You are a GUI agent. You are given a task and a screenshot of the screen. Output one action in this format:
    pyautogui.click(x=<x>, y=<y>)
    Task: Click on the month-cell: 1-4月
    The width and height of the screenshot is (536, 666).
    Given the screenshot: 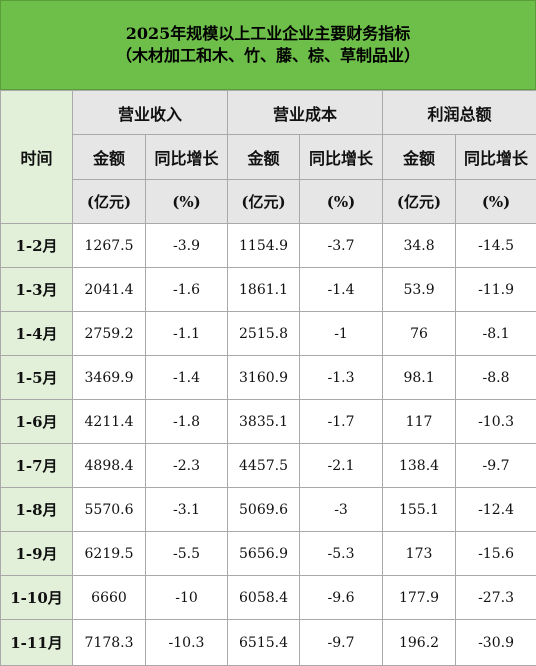 What is the action you would take?
    pyautogui.click(x=37, y=334)
    